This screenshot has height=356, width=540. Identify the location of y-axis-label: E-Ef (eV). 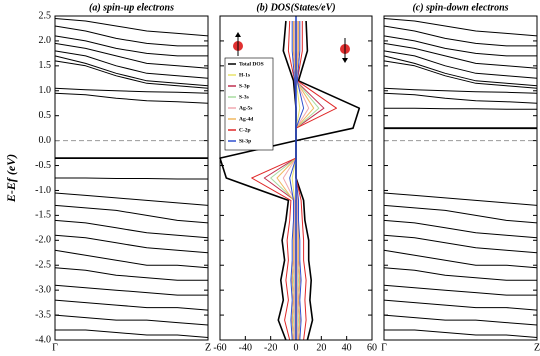
(11, 178).